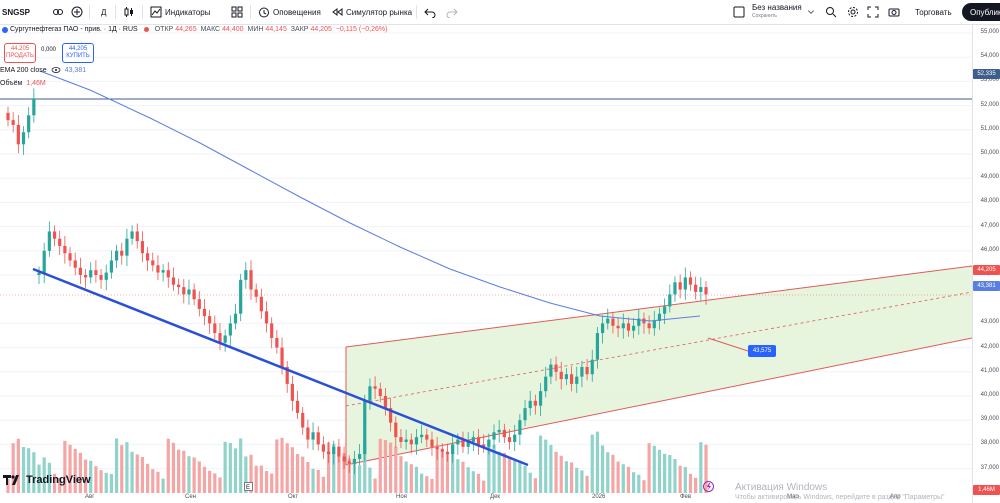 This screenshot has width=1000, height=503. I want to click on volume-legend-row: Объём 1,46M, so click(23, 83).